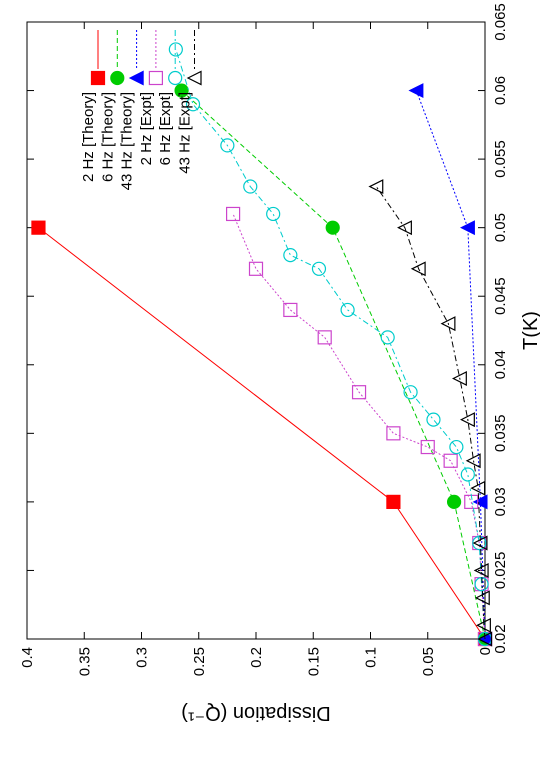 Image resolution: width=540 pixels, height=771 pixels. Describe the element at coordinates (500, 227) in the screenshot. I see `x-tick-label: 0.05` at that location.